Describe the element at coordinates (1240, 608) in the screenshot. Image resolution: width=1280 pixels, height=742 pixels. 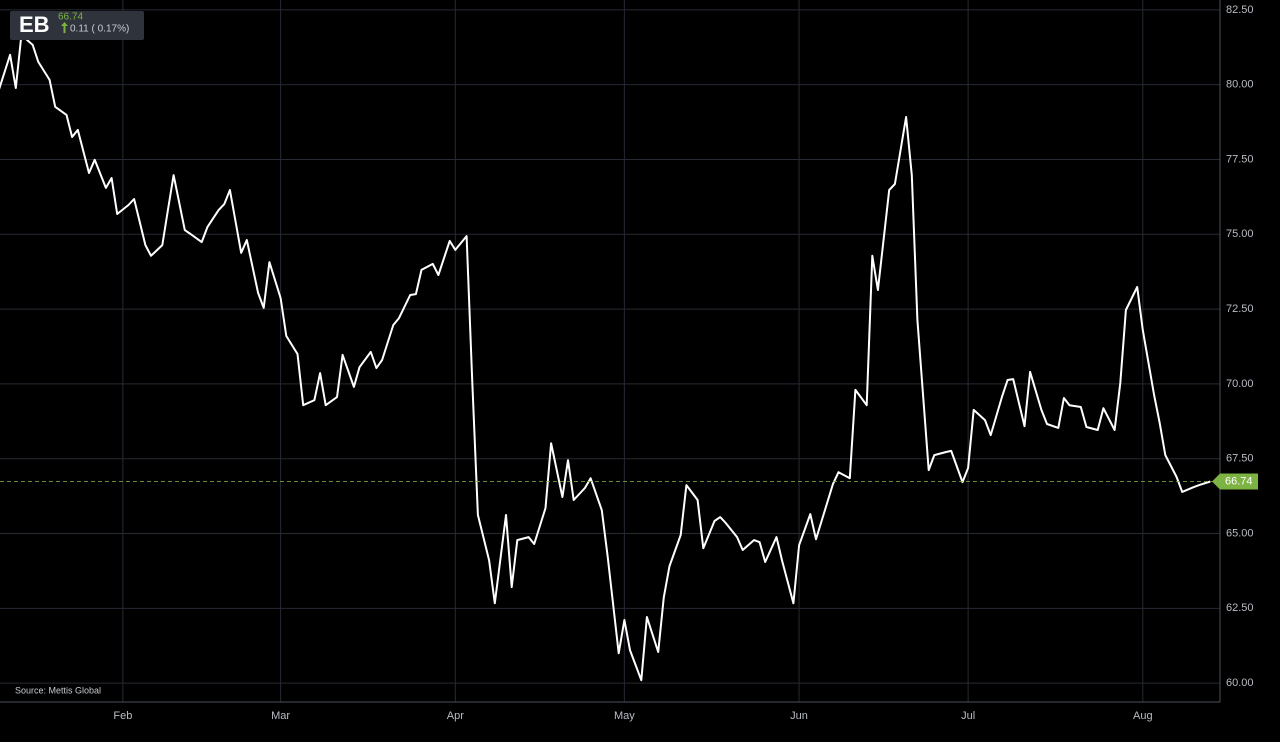
I see `y-tick-label: 62.50` at that location.